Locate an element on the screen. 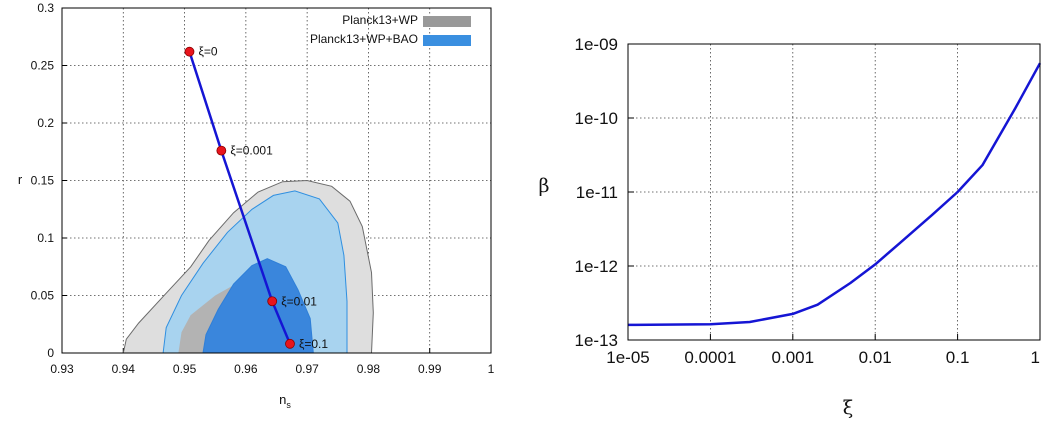 This screenshot has width=1046, height=421. right-x-tick-label: 1 is located at coordinates (1035, 357).